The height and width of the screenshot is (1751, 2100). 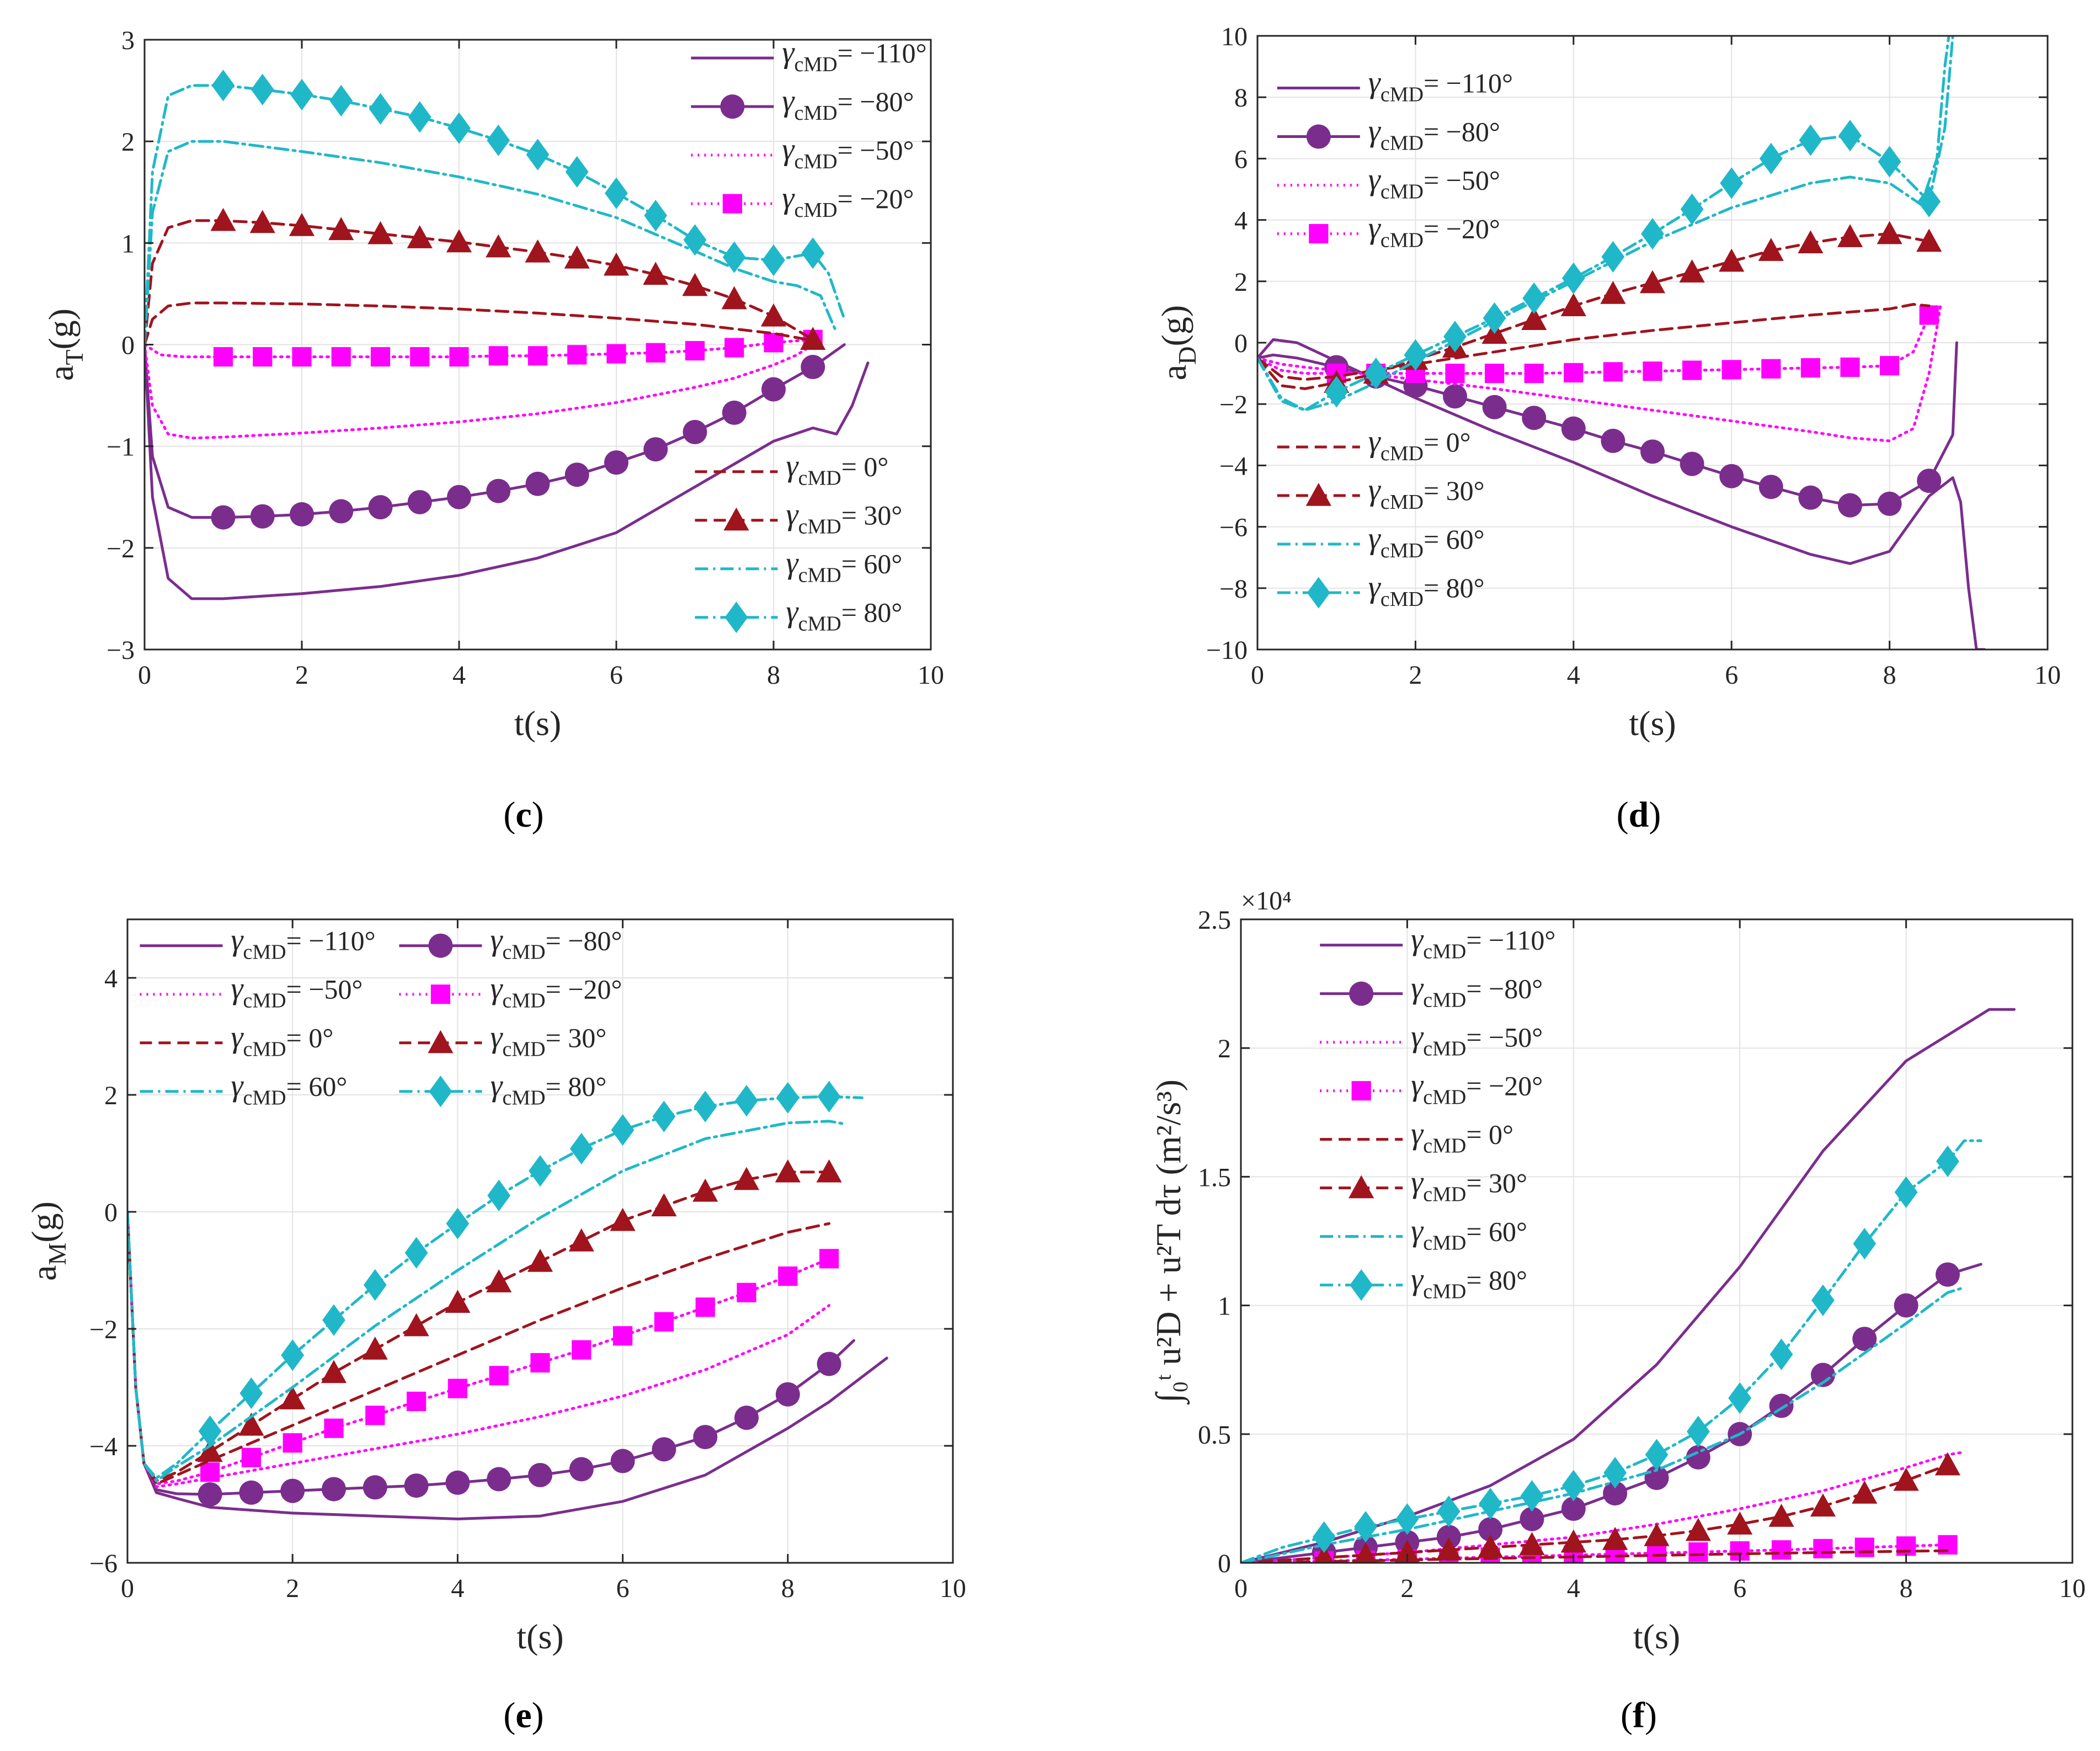 What do you see at coordinates (243, 1089) in the screenshot?
I see `legend-entry-s60: γcMD= 60°` at bounding box center [243, 1089].